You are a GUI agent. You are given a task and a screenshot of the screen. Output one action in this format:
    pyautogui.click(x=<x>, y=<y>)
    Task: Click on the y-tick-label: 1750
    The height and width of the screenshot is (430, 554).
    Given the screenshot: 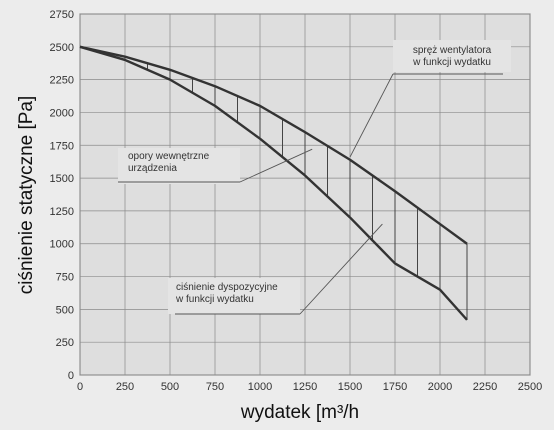 What is the action you would take?
    pyautogui.click(x=62, y=146)
    